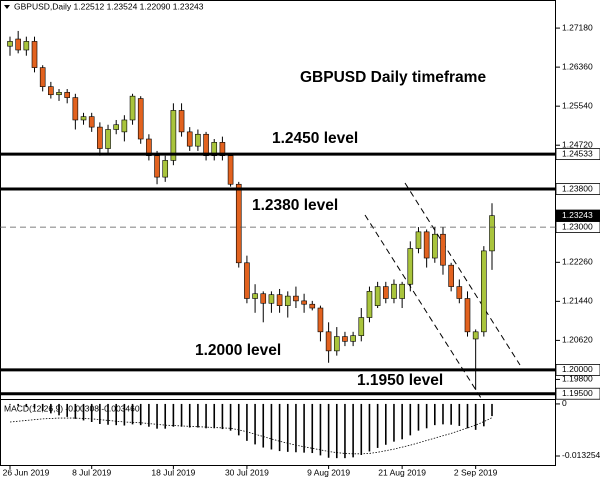 This screenshot has height=485, width=600. I want to click on level-tag-label: 1.20000, so click(577, 369).